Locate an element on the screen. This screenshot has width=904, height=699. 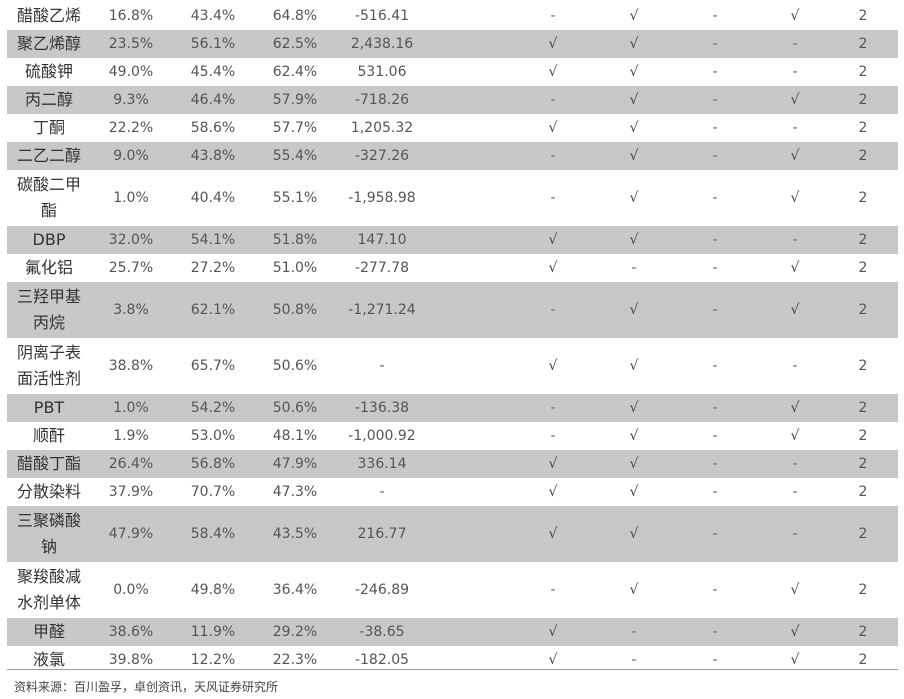
table-row: 碳酸二甲酯 1.0% 40.4% 55.1% -1,958.98 - √ - √ 2 is located at coordinates (452, 198).